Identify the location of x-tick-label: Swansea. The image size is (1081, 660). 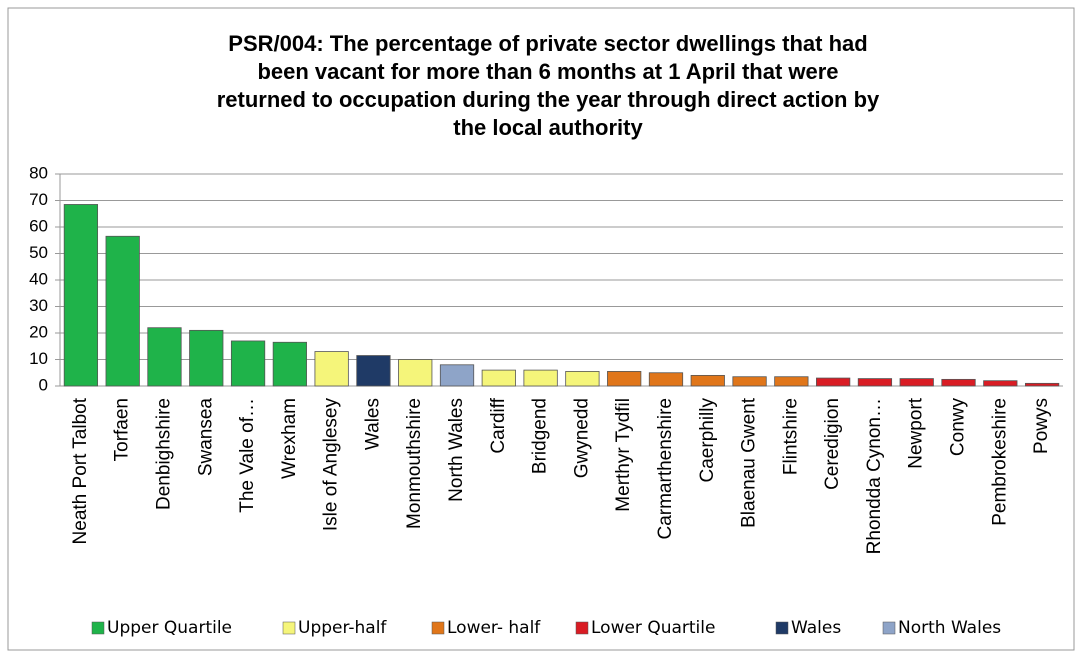
(205, 437).